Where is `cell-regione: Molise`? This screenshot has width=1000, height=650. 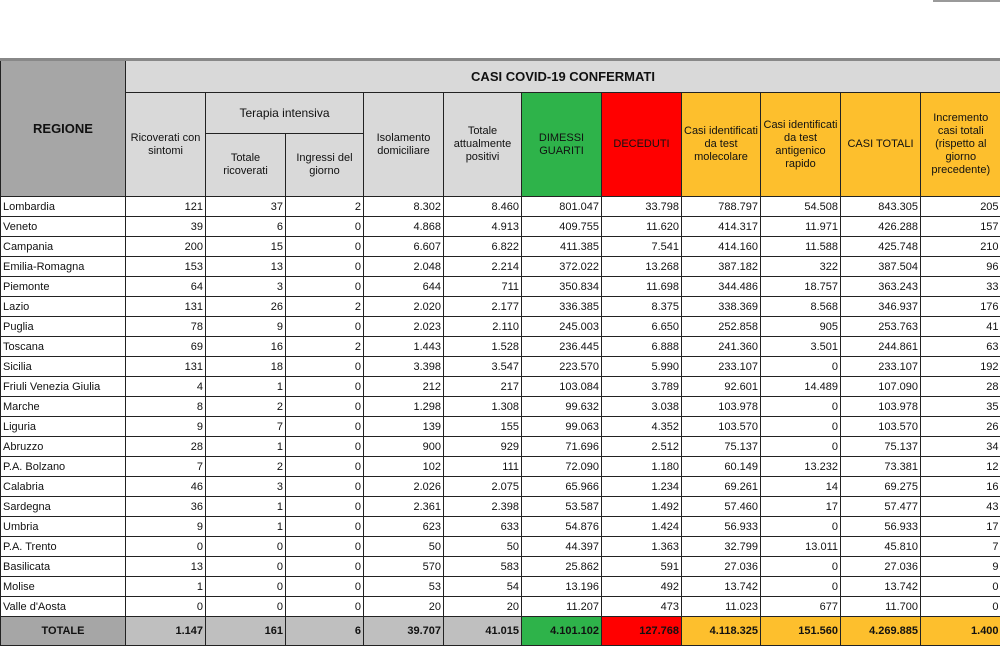
cell-regione: Molise is located at coordinates (63, 586).